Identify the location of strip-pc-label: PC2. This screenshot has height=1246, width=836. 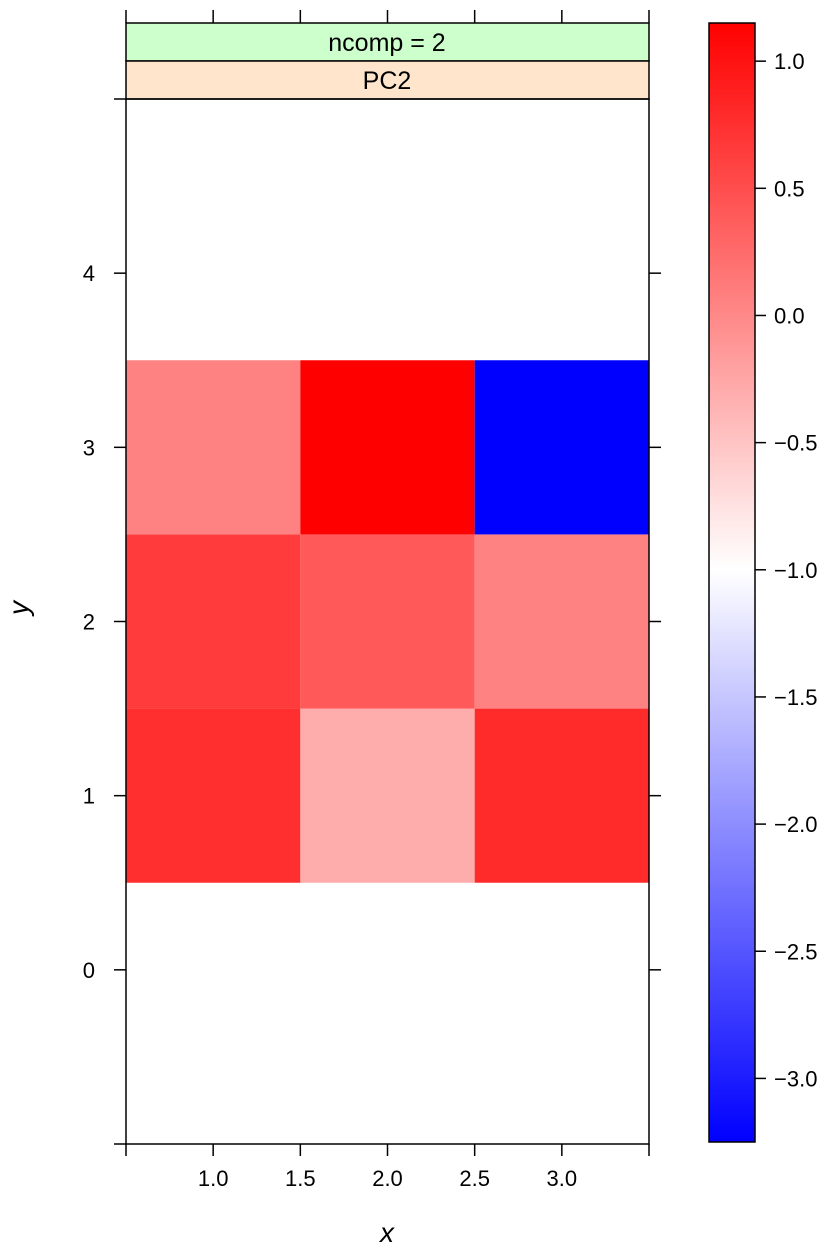
(387, 81).